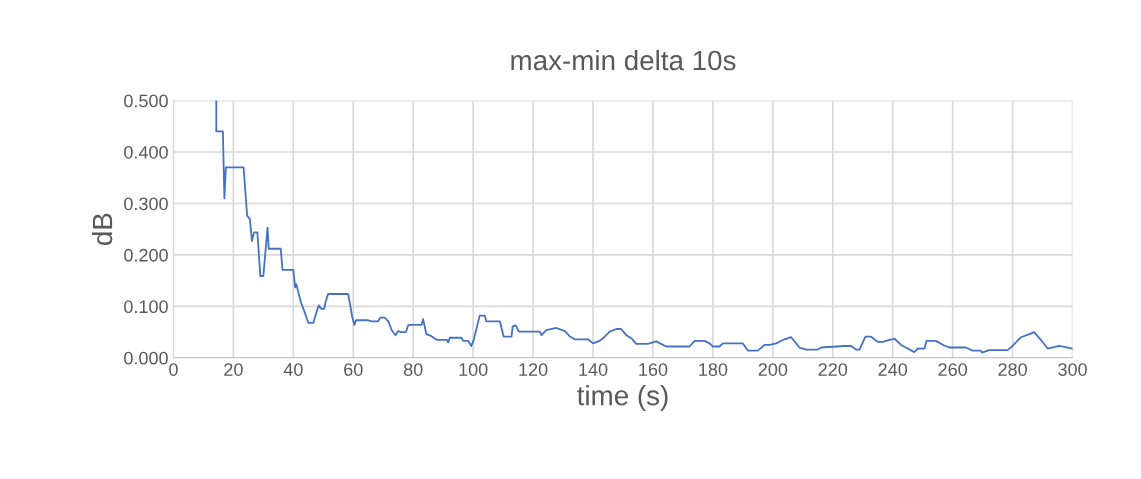 This screenshot has height=479, width=1141. Describe the element at coordinates (833, 369) in the screenshot. I see `x-tick-label: 220` at that location.